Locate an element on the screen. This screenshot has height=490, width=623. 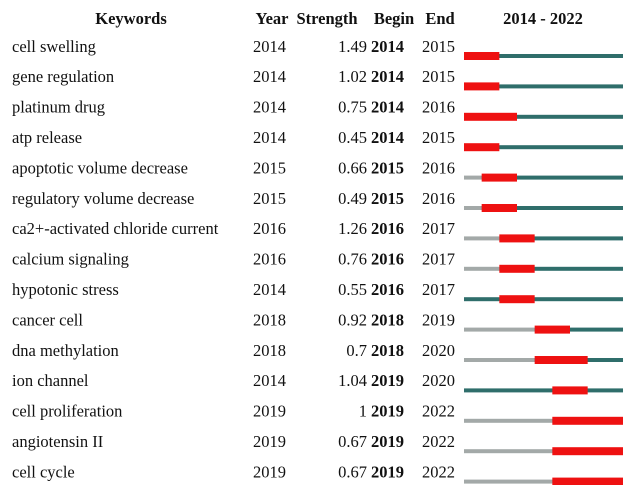
header-keyword: Keywords is located at coordinates (131, 18).